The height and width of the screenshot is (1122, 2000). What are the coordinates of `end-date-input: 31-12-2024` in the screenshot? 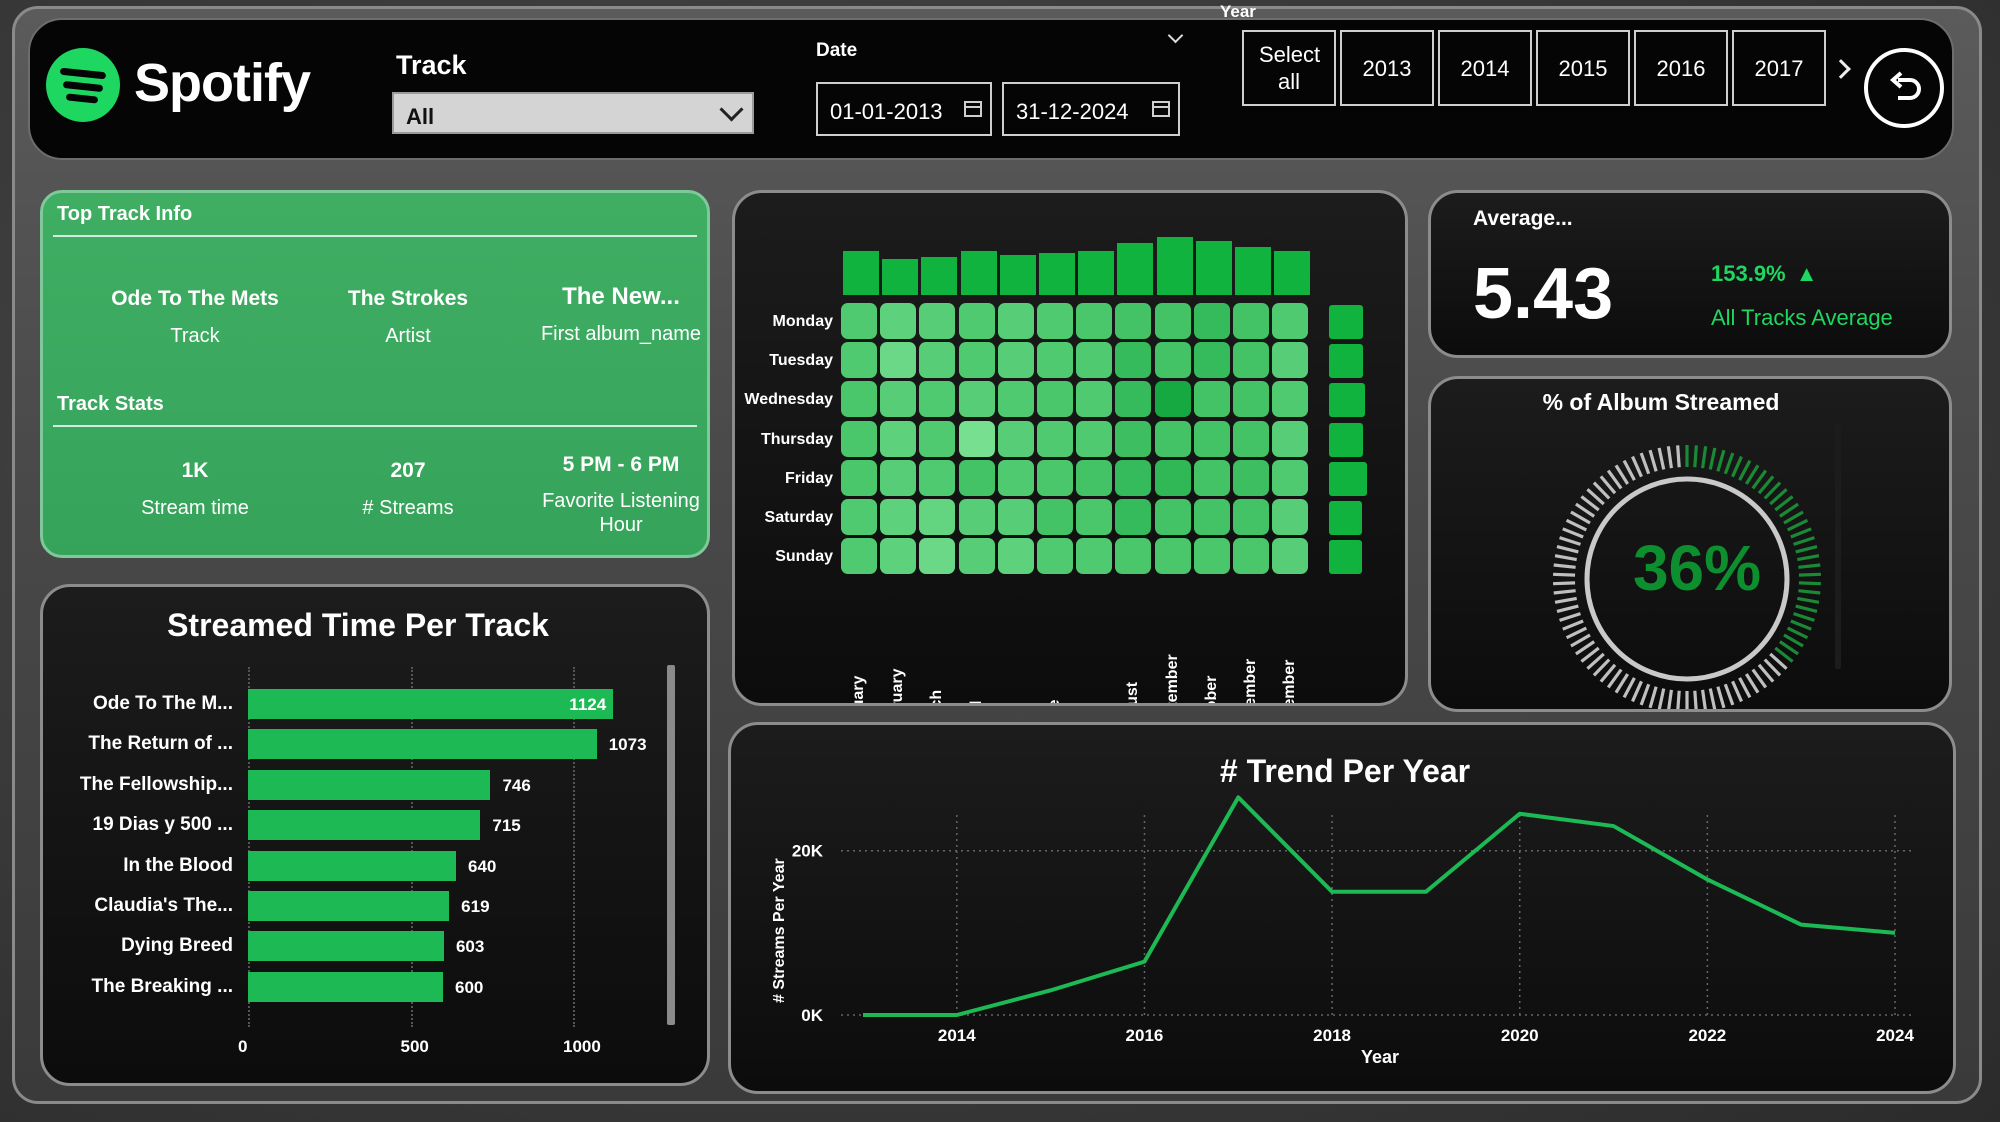 It's located at (1091, 109).